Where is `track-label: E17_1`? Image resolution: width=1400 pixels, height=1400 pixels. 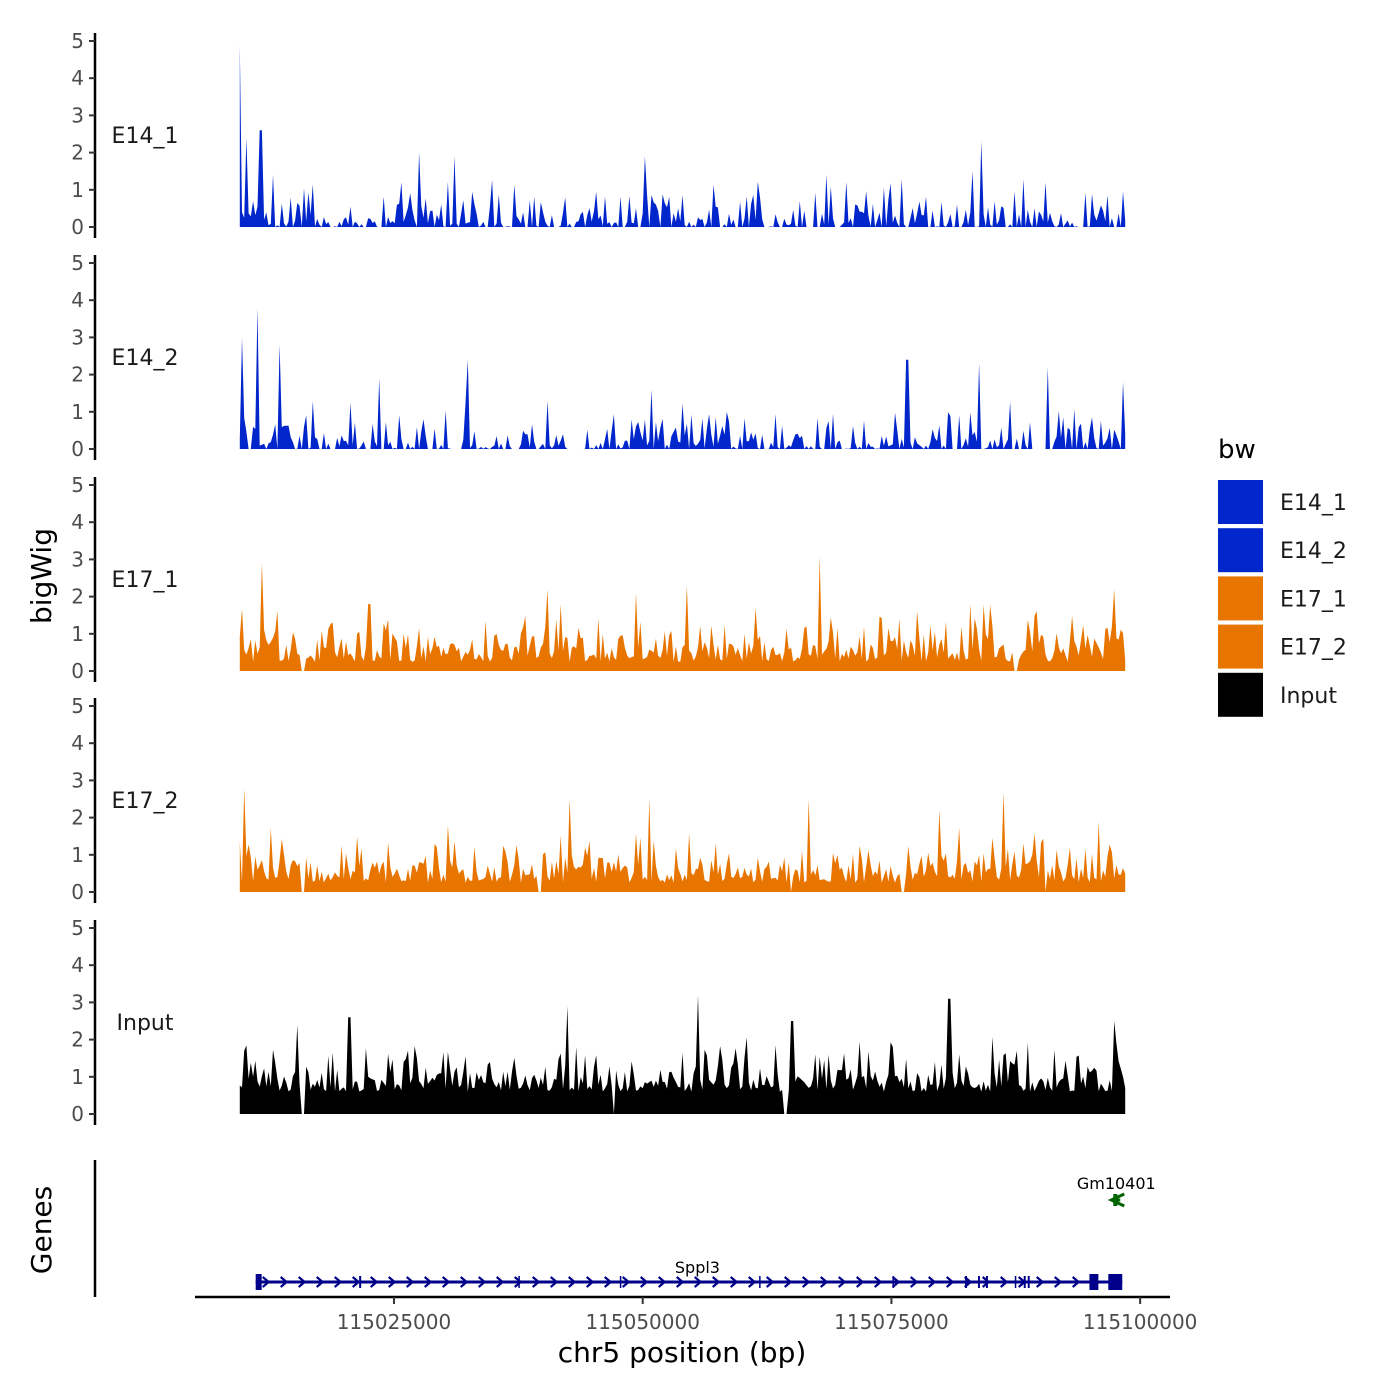
track-label: E17_1 is located at coordinates (145, 580).